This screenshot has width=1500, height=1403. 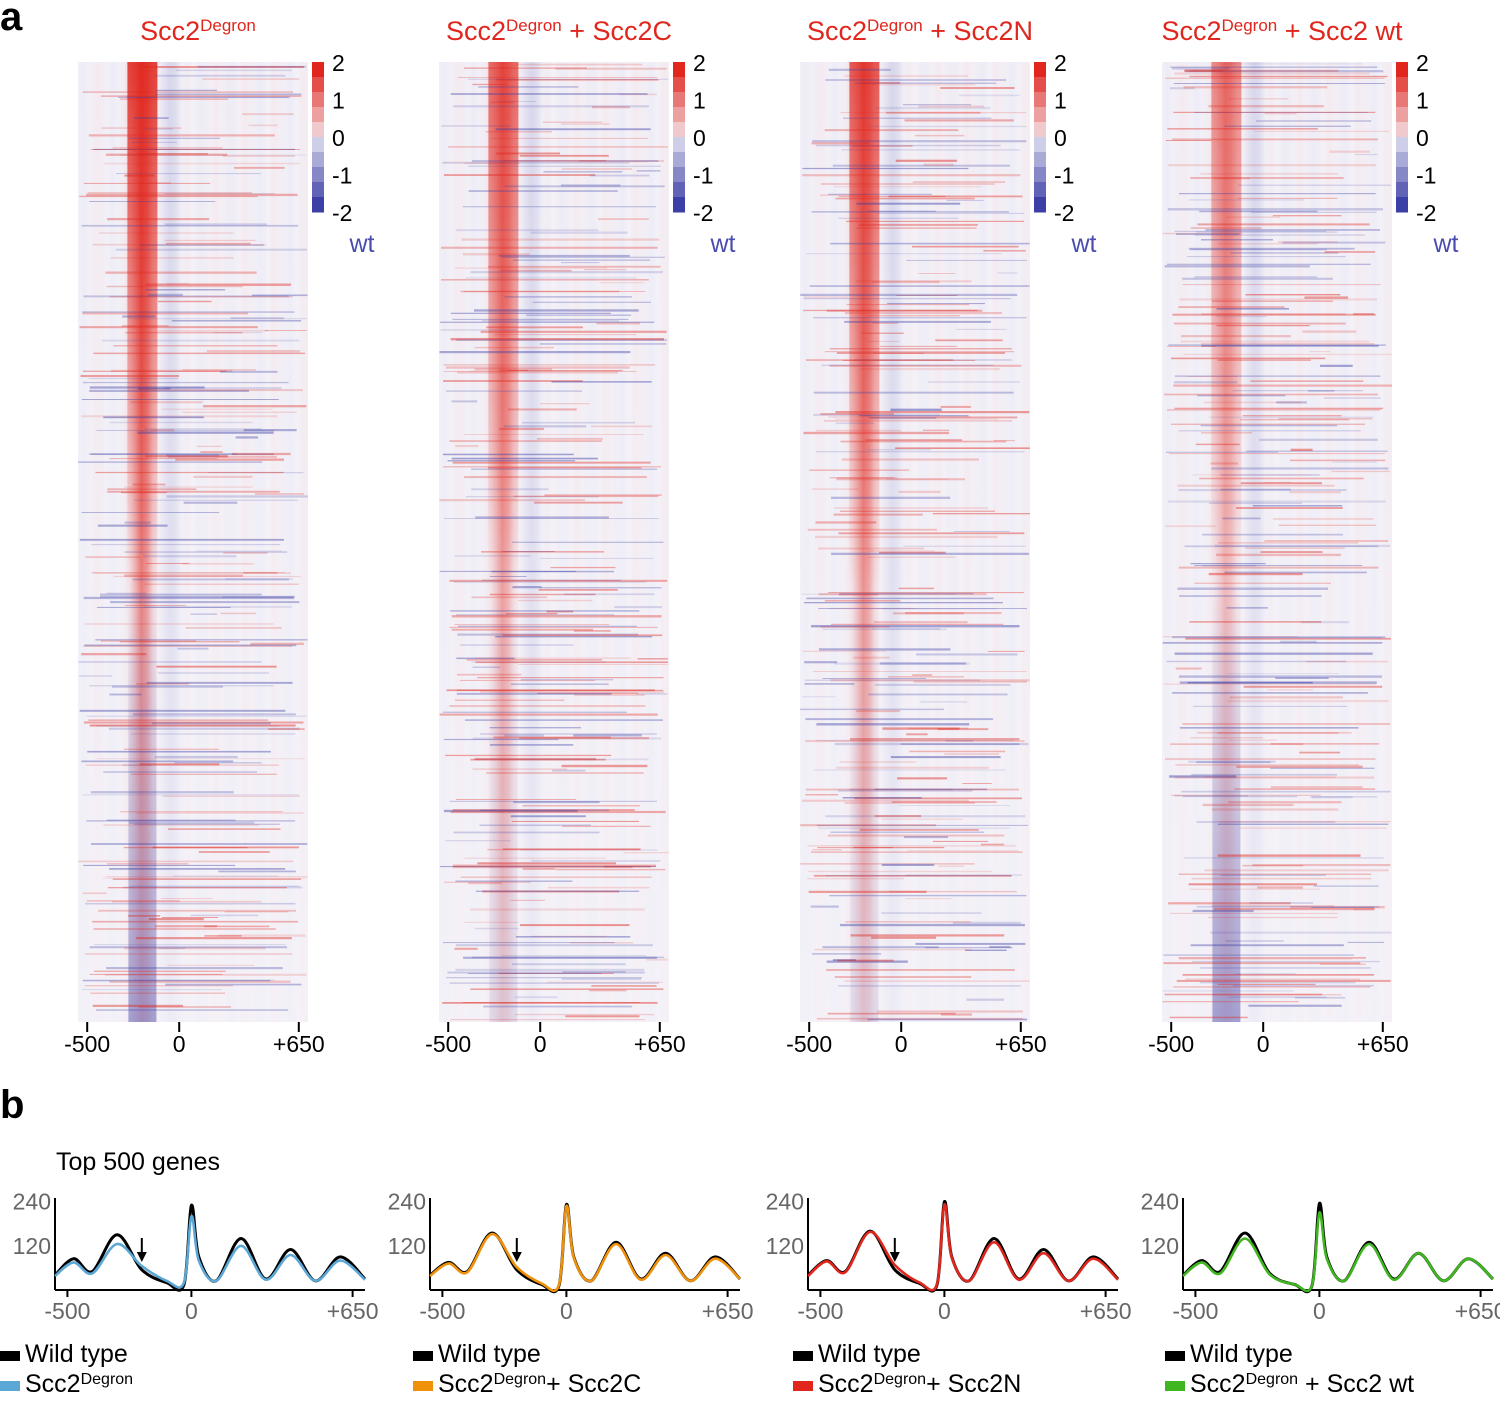 I want to click on heatmap-fade, so click(x=1277, y=542).